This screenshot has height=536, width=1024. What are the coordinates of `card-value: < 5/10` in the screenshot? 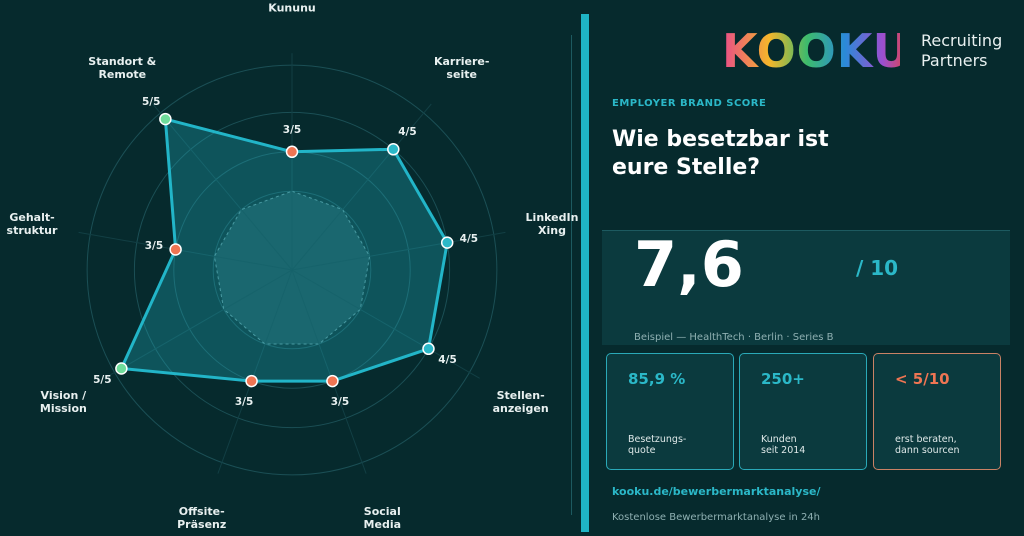 It's located at (922, 379).